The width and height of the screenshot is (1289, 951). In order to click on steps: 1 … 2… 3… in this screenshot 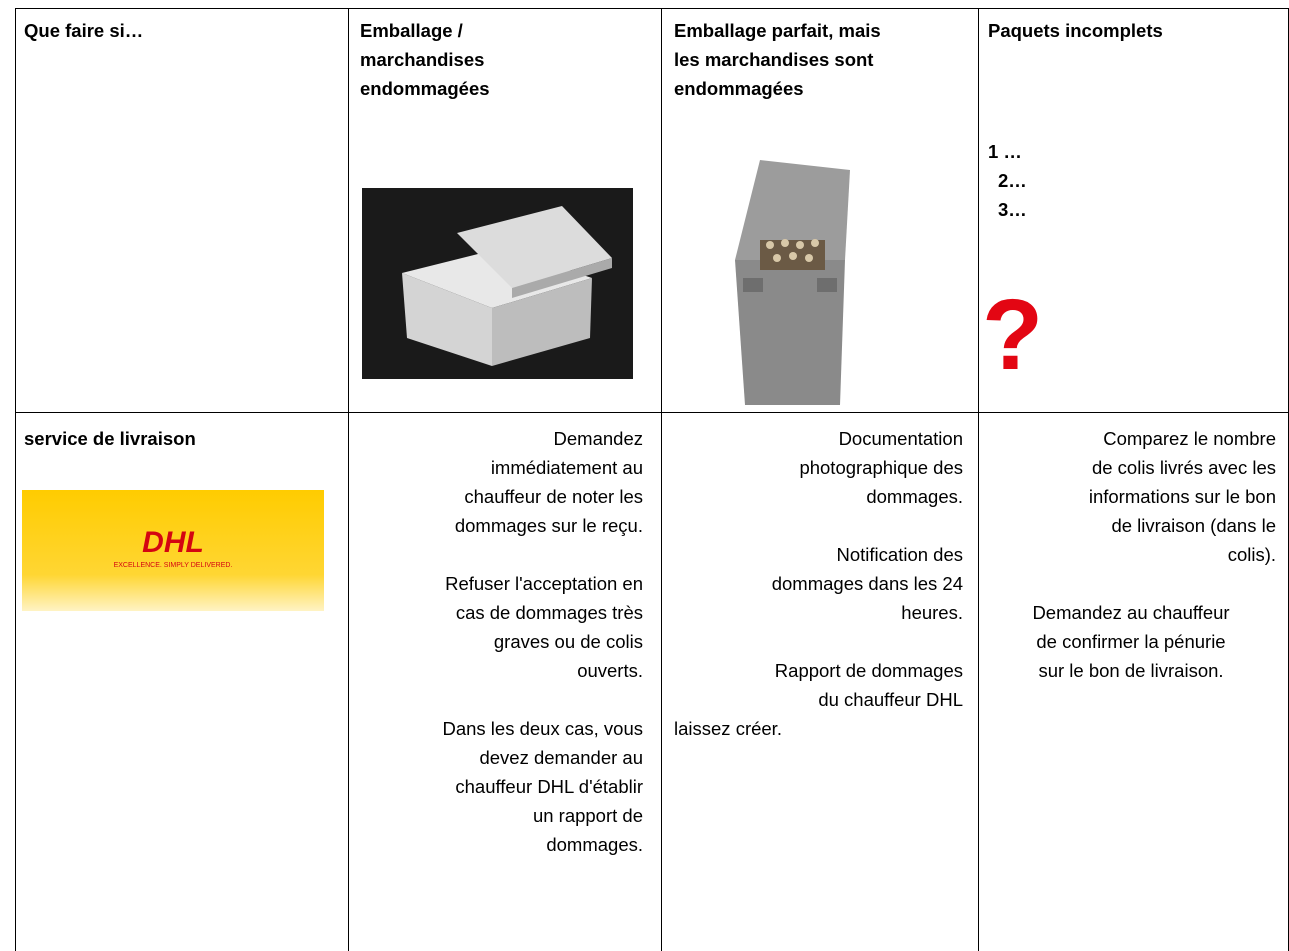, I will do `click(1007, 180)`.